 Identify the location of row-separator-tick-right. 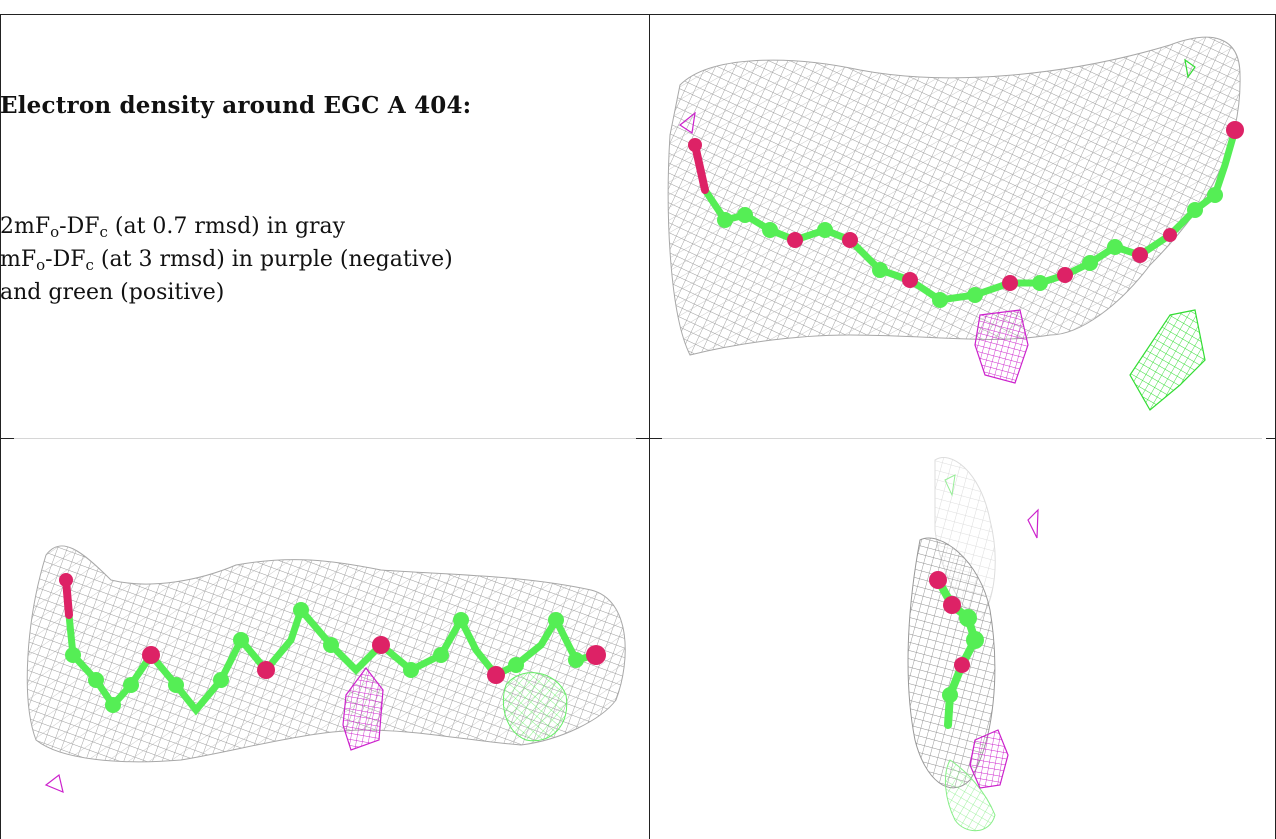
(1271, 438).